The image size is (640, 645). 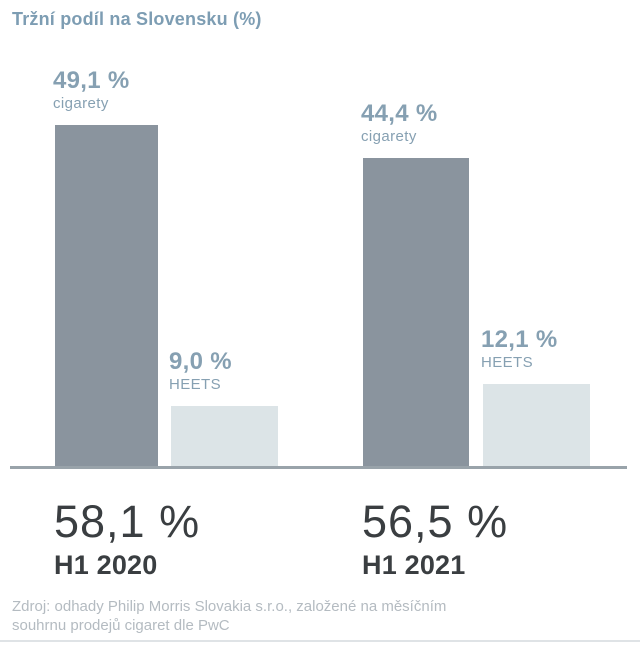 I want to click on period-label-2021: H1 2021, so click(x=414, y=564).